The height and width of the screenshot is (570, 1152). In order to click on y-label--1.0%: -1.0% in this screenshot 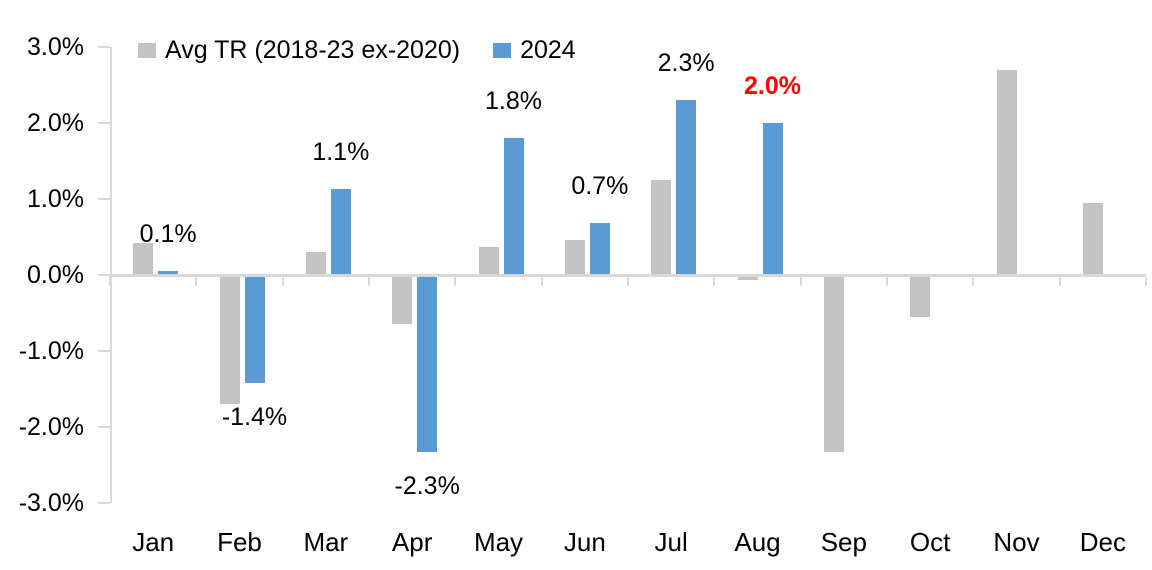, I will do `click(51, 351)`.